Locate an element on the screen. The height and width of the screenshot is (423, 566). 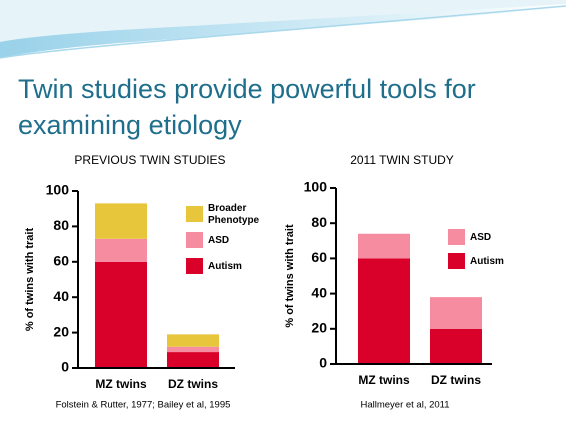
header-wave is located at coordinates (283, 29).